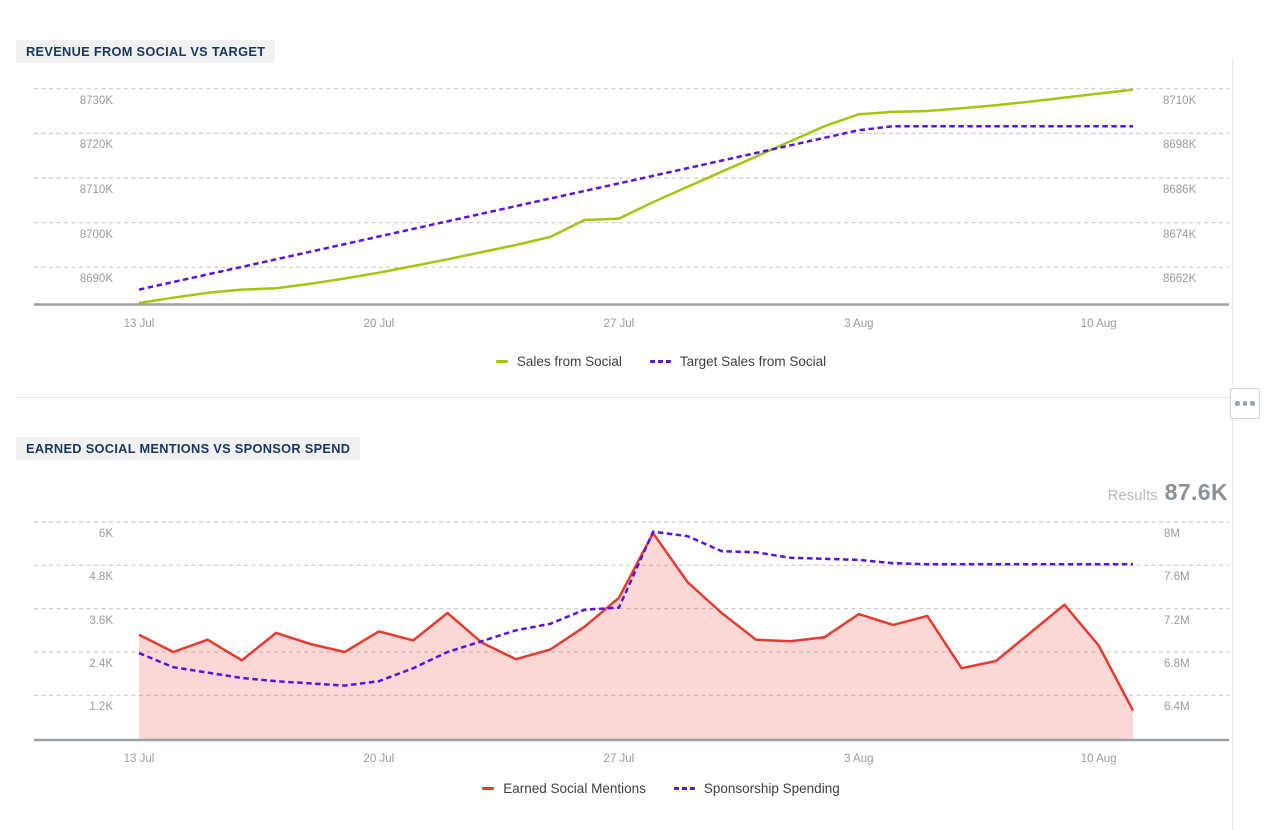 The height and width of the screenshot is (830, 1278). Describe the element at coordinates (96, 100) in the screenshot. I see `y-axis-label-left: 8730K` at that location.